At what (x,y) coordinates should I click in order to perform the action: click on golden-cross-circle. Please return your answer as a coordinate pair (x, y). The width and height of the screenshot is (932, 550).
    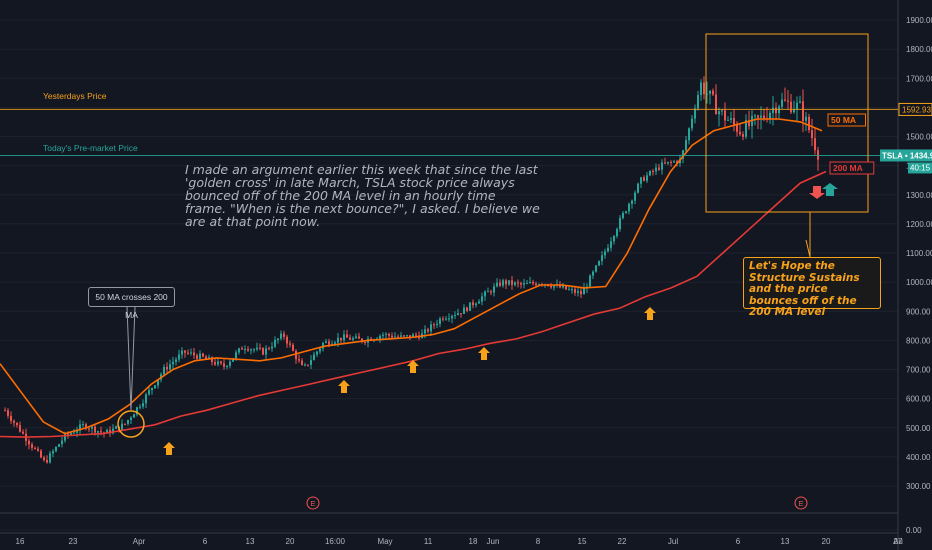
    Looking at the image, I should click on (131, 424).